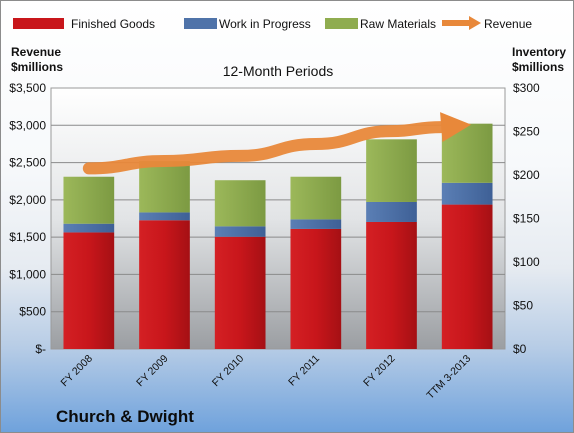  I want to click on left-axis-title-line1: Revenue, so click(36, 52).